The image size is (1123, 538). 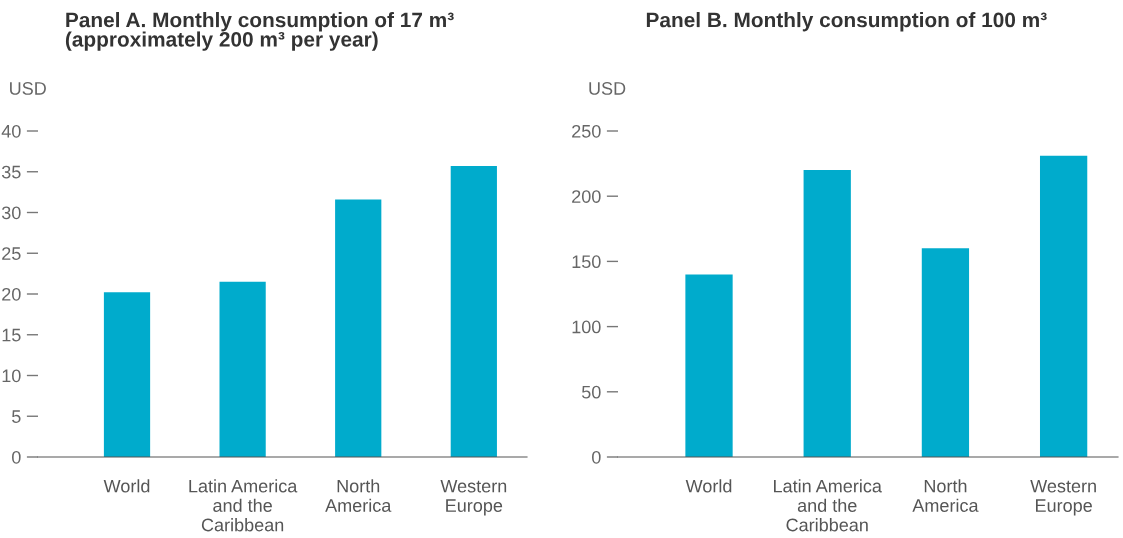 I want to click on chart-title: Panel B. Monthly consumption of 100 m³, so click(x=846, y=22).